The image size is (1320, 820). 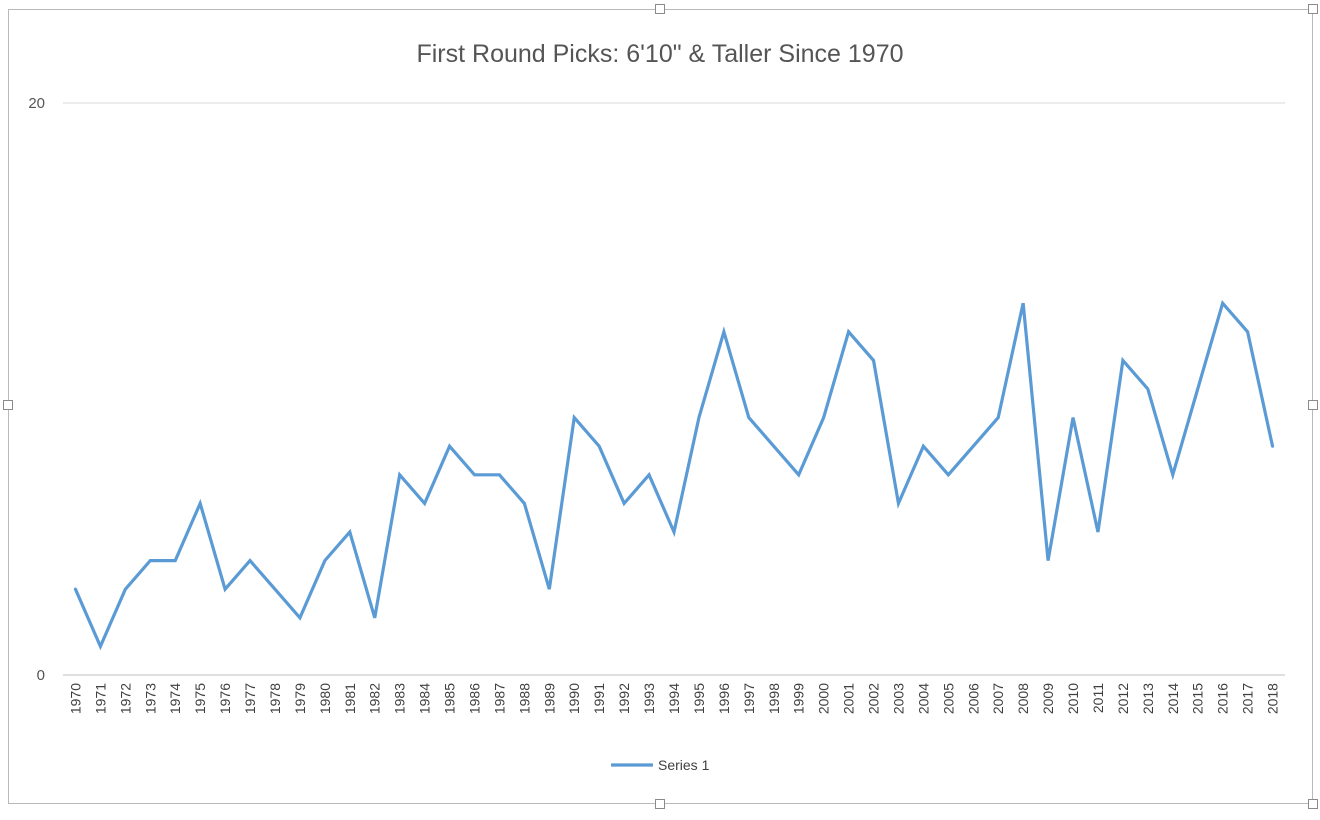 What do you see at coordinates (699, 698) in the screenshot?
I see `x-tick-label-1995: 1995` at bounding box center [699, 698].